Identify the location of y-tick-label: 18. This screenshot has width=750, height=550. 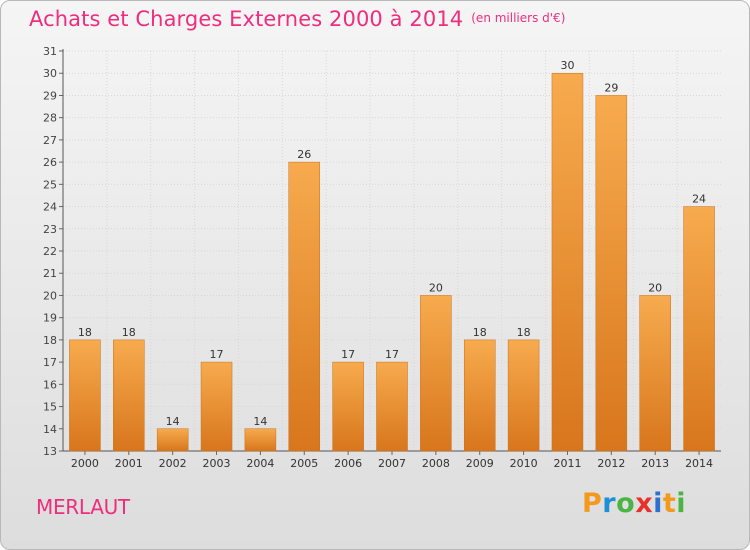
(50, 340).